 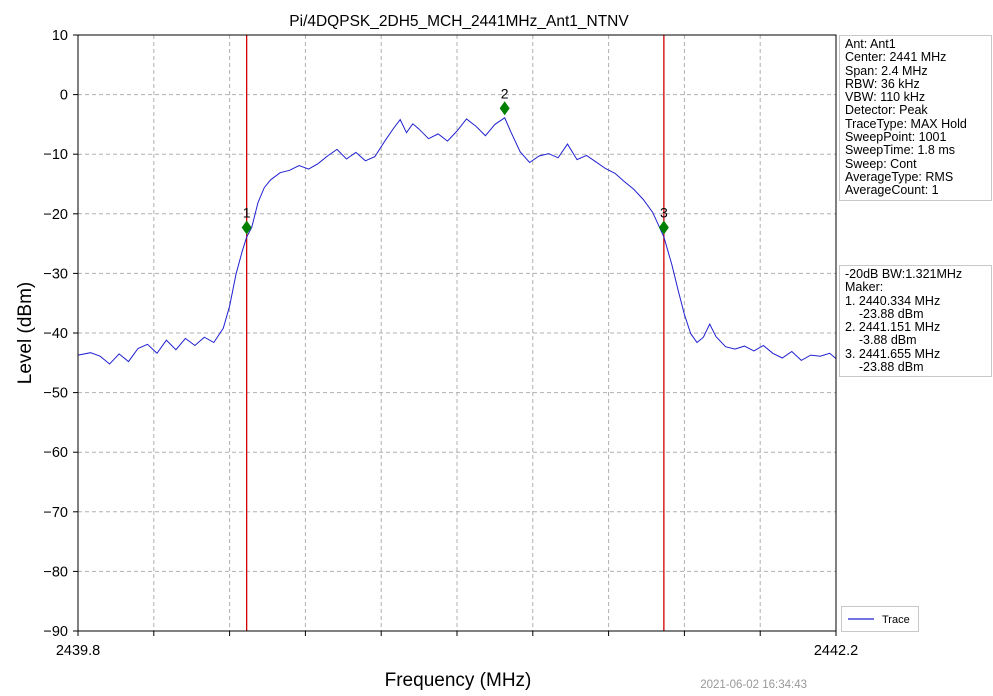 What do you see at coordinates (455, 160) in the screenshot?
I see `markers: 1 2 3` at bounding box center [455, 160].